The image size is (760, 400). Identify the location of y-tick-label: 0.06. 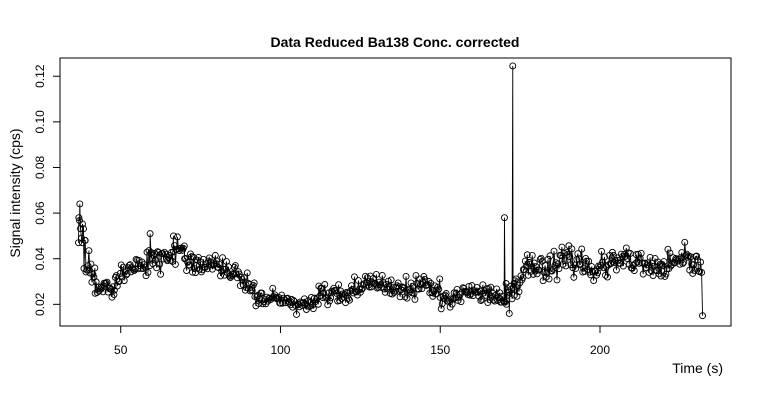
(40, 213).